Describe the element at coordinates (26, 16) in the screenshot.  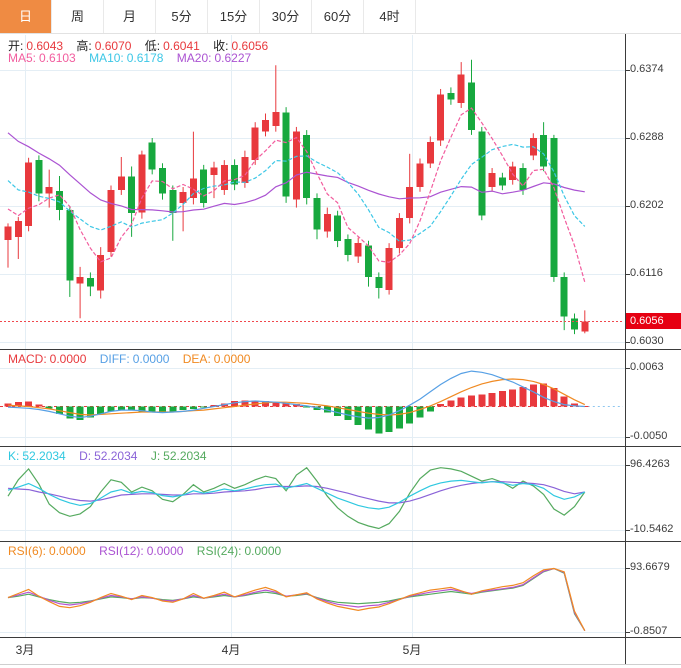
I see `tab-day: 日` at that location.